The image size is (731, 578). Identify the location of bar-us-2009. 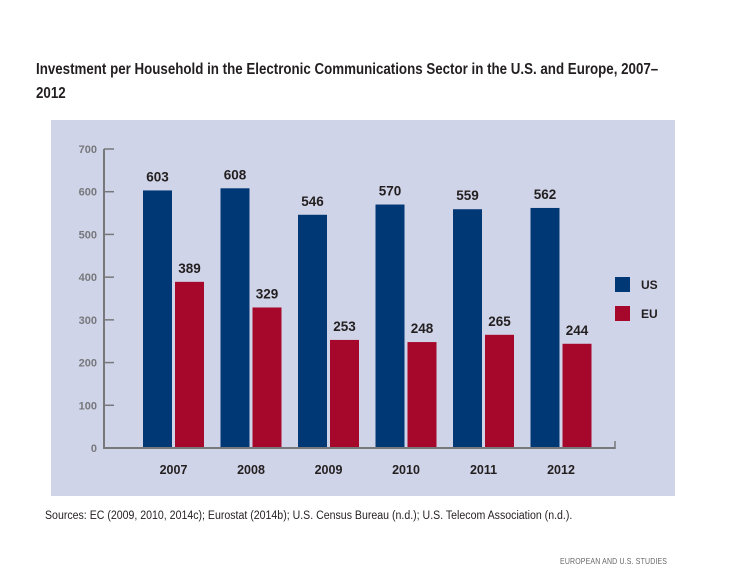
(312, 330).